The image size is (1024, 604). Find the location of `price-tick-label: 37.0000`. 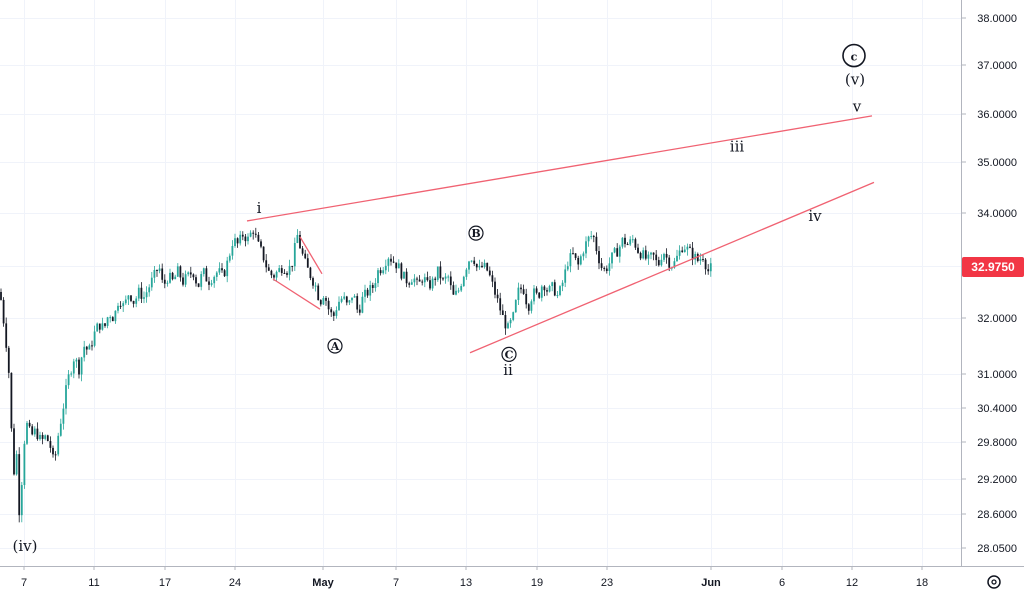

price-tick-label: 37.0000 is located at coordinates (997, 66).